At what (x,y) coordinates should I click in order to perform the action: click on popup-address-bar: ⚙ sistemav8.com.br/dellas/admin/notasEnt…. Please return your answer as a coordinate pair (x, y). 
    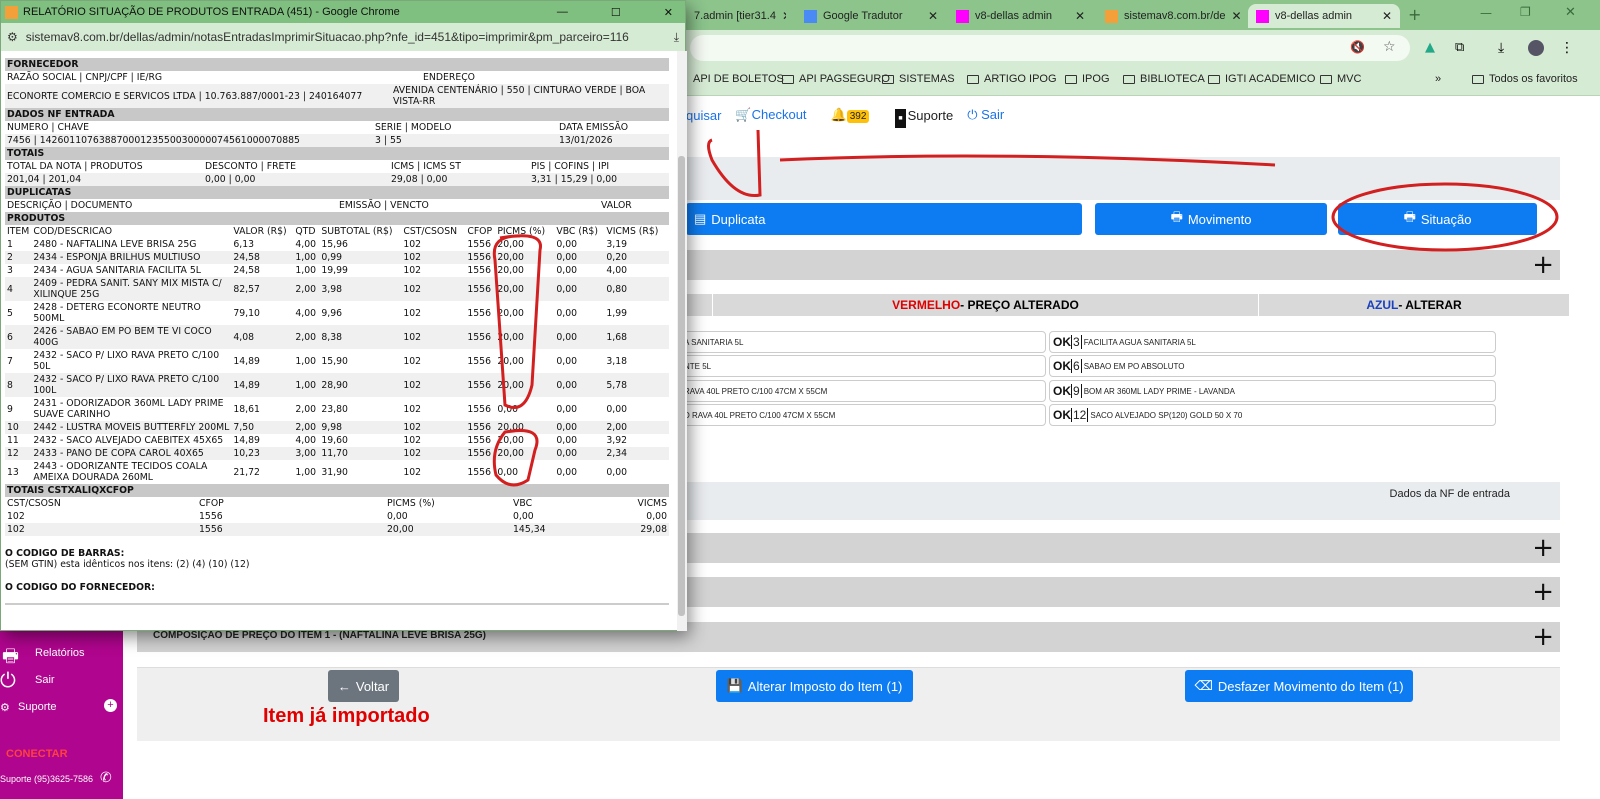
    Looking at the image, I should click on (343, 37).